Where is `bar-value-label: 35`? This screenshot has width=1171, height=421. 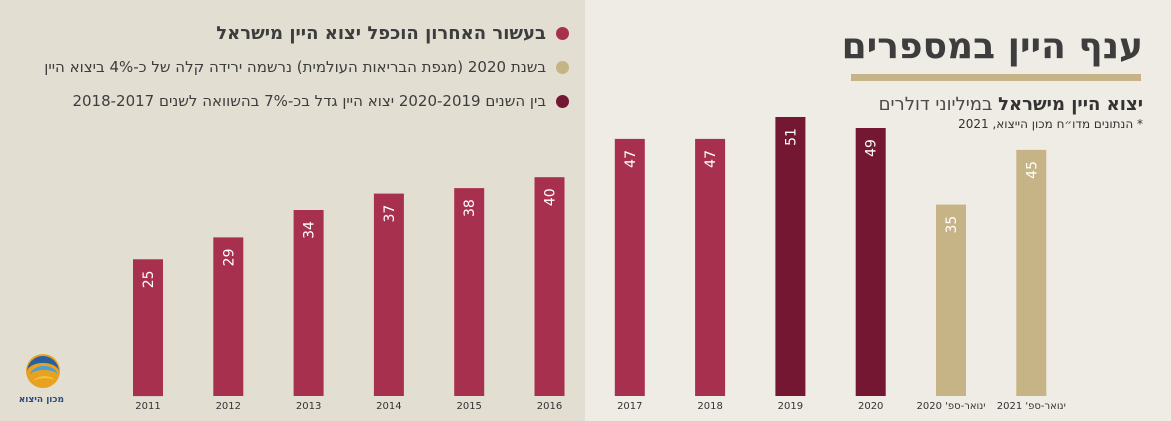
bar-value-label: 35 is located at coordinates (952, 225).